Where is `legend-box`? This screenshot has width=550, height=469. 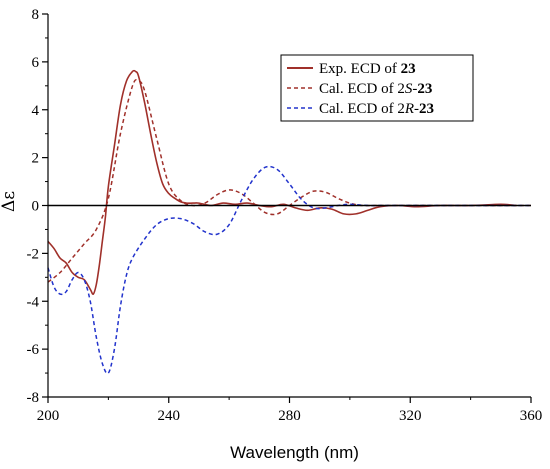
legend-box is located at coordinates (377, 88).